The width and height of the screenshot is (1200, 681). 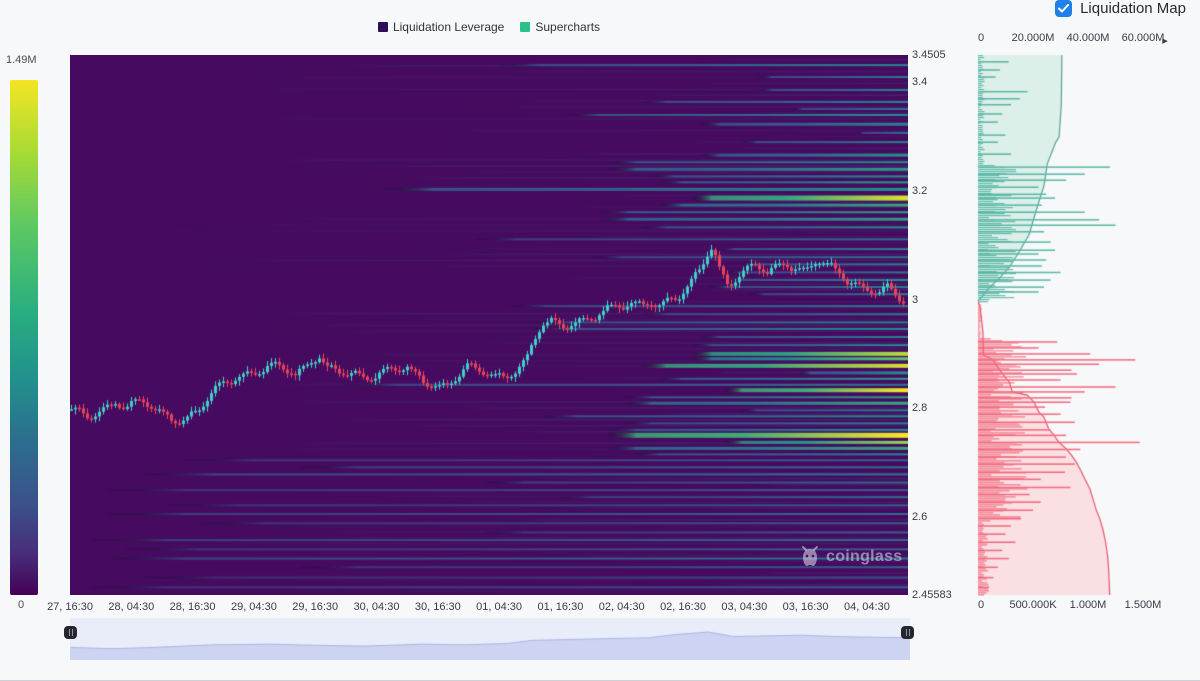 I want to click on legend-swatch-purple, so click(x=382, y=27).